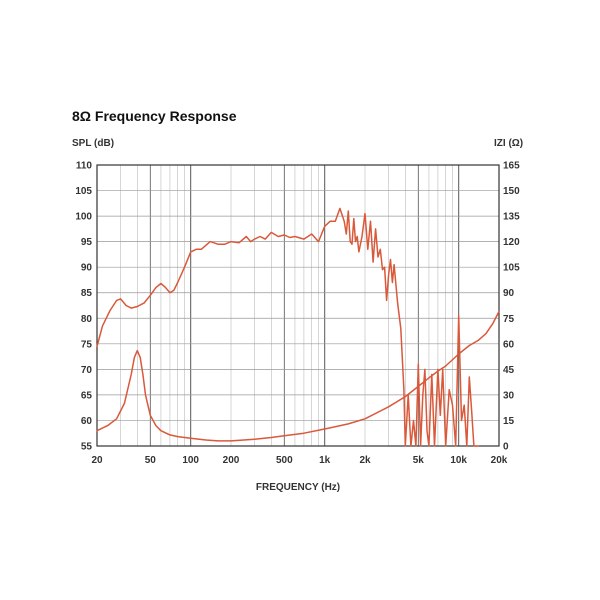  Describe the element at coordinates (511, 166) in the screenshot. I see `y-tick-label-right: 165` at that location.